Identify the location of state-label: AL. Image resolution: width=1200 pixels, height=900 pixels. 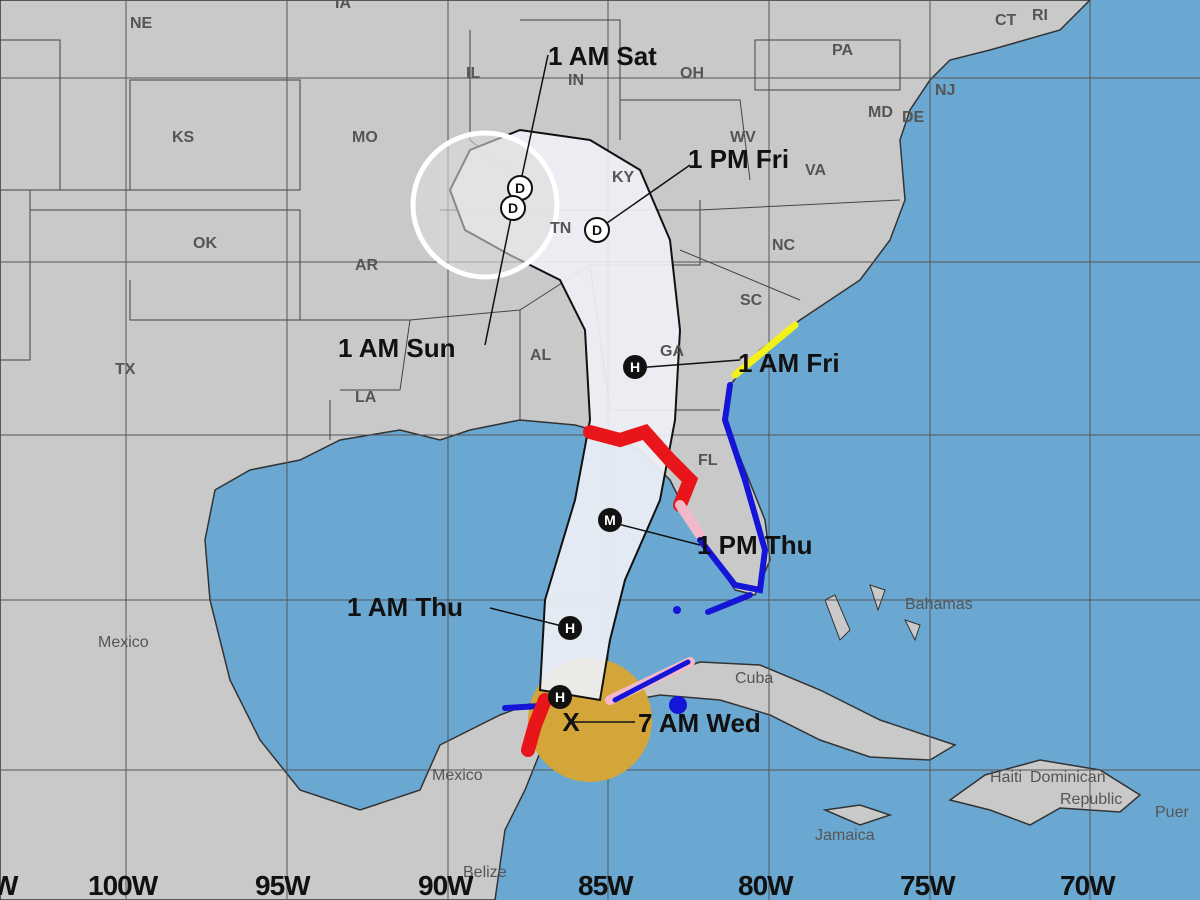
(541, 355).